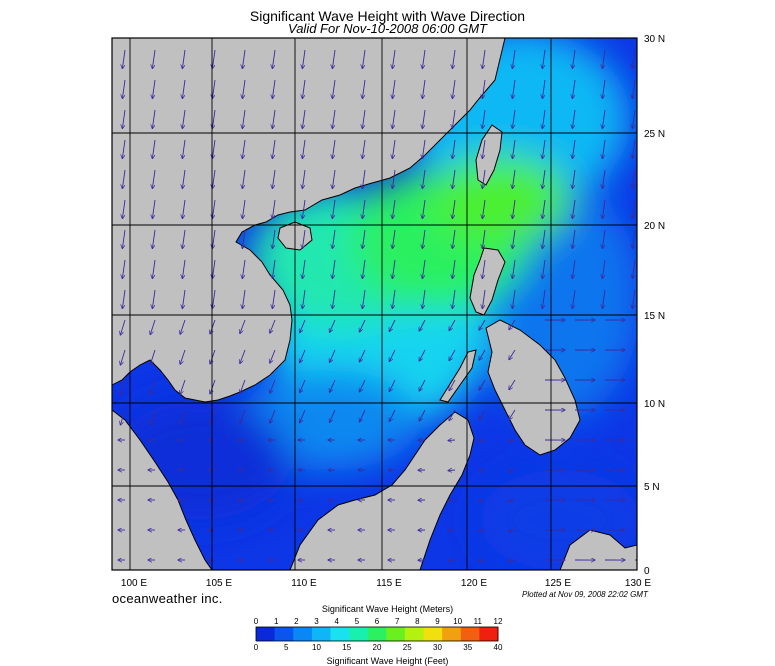 The height and width of the screenshot is (666, 775). I want to click on legend-tick-feet: 35, so click(467, 647).